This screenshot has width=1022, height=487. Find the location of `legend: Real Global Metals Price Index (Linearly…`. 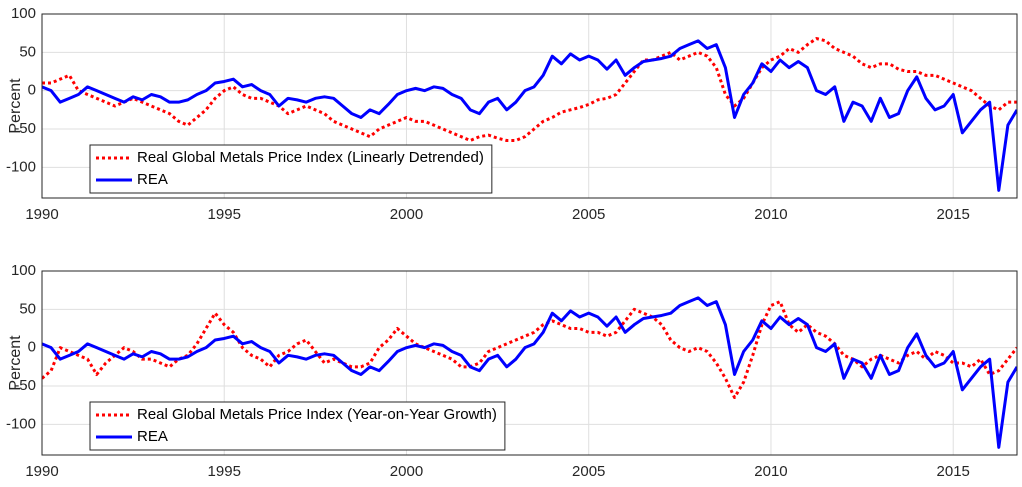

legend: Real Global Metals Price Index (Linearly… is located at coordinates (291, 169).